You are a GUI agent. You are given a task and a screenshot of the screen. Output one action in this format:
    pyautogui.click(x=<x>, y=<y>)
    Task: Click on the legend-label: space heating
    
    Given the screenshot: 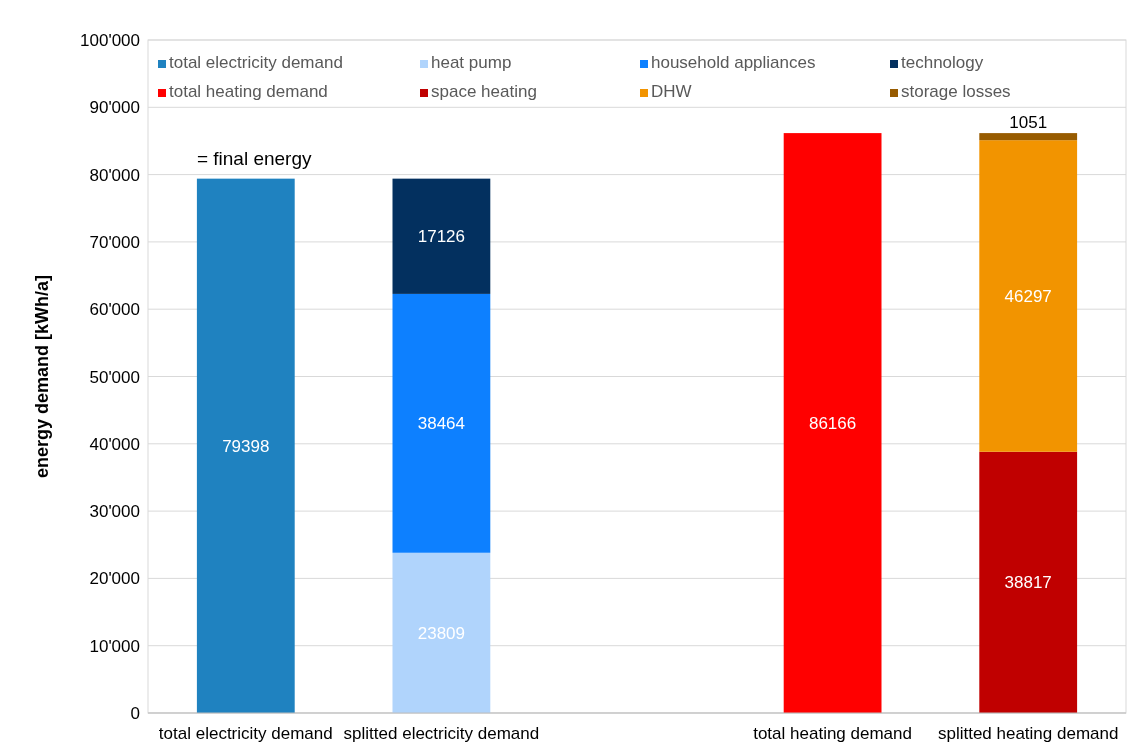 What is the action you would take?
    pyautogui.click(x=484, y=91)
    